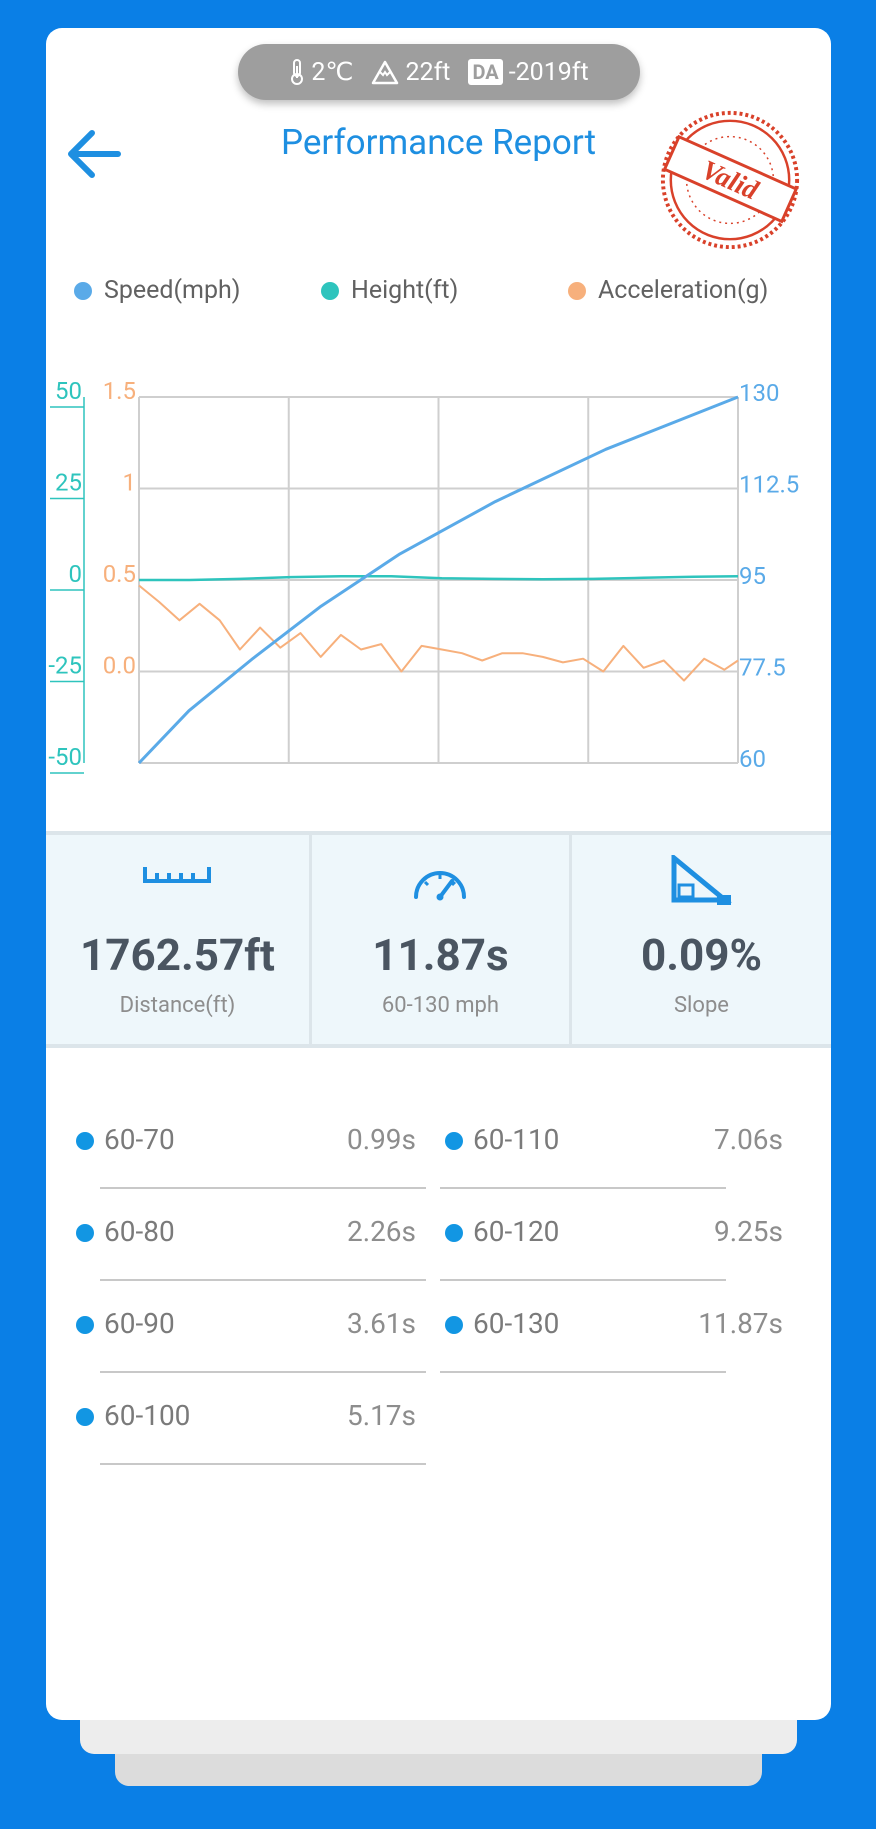 The image size is (876, 1829). I want to click on split-range: 60-80, so click(139, 1231).